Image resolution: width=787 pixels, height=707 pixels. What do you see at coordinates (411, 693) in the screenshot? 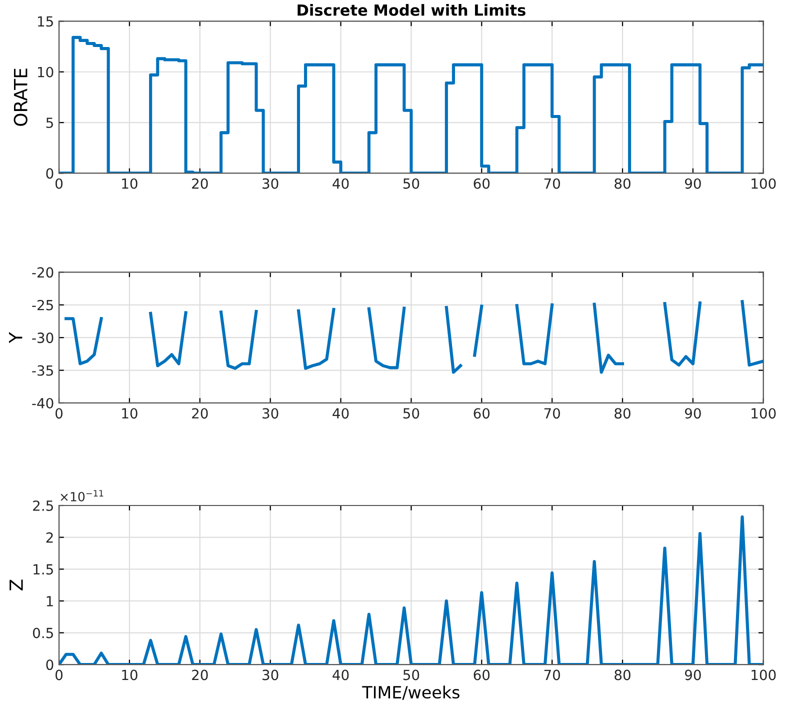
I see `x-axis-title: TIME/weeks` at bounding box center [411, 693].